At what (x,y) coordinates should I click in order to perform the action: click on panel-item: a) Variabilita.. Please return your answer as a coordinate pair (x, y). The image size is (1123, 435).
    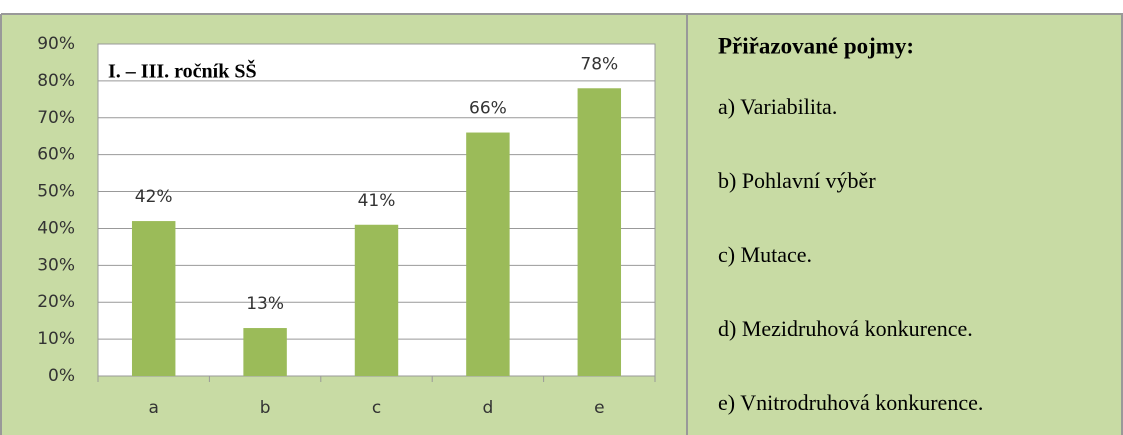
    Looking at the image, I should click on (777, 106).